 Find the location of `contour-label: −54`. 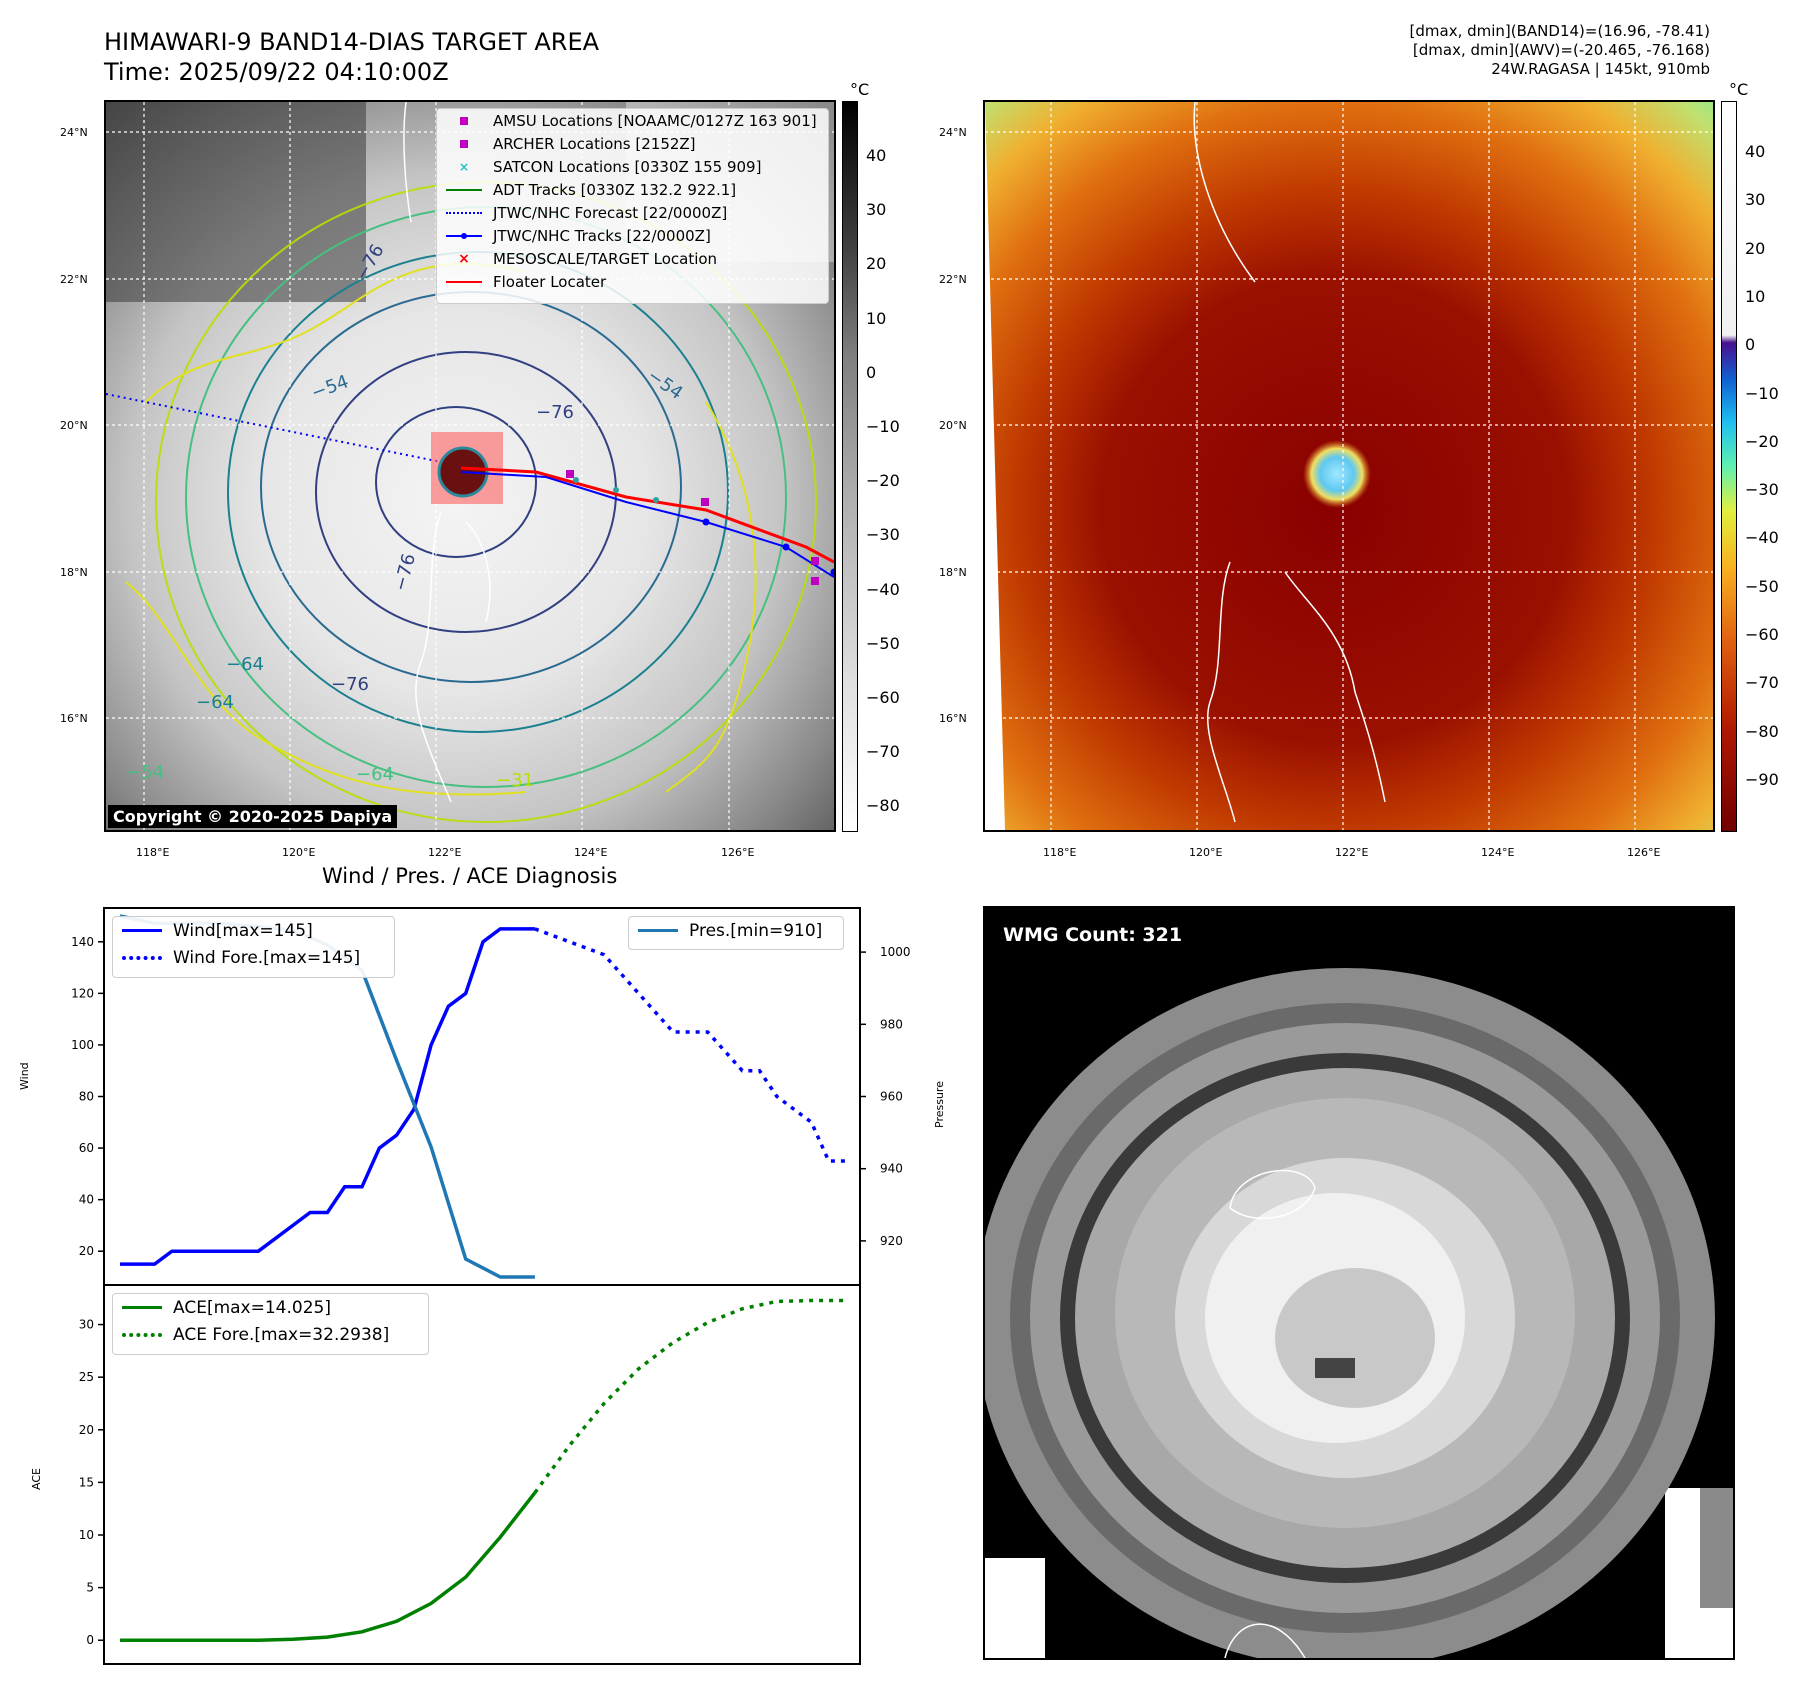

contour-label: −54 is located at coordinates (145, 772).